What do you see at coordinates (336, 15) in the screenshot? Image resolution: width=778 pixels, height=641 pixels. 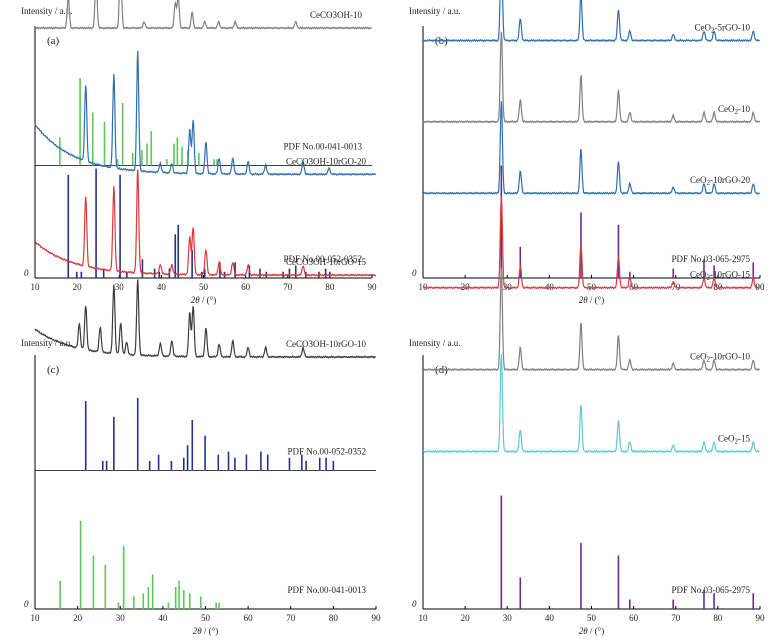 I see `series-label: CeCO3OH-10` at bounding box center [336, 15].